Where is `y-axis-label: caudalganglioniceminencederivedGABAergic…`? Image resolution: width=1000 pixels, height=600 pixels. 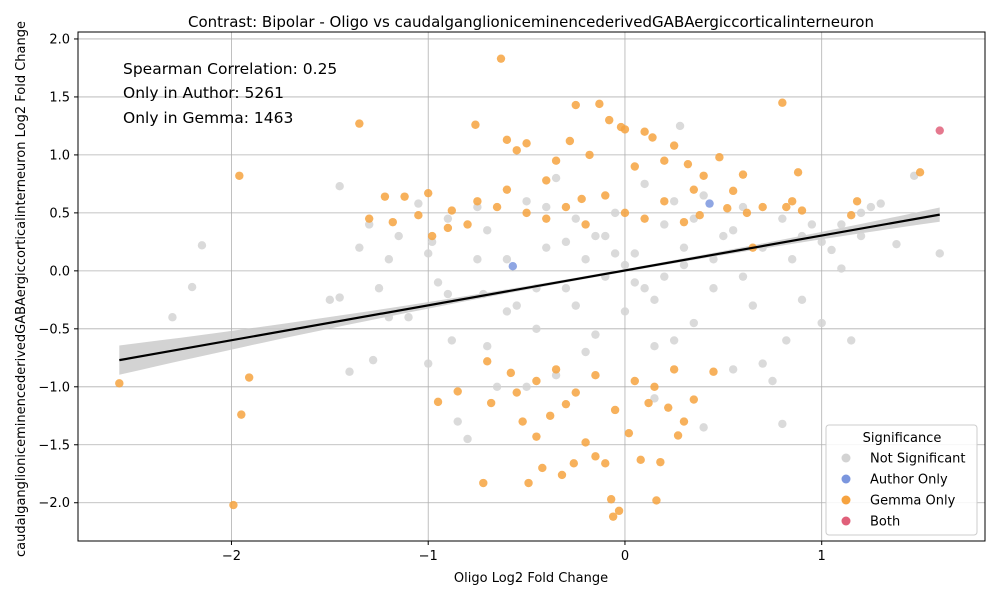
y-axis-label: caudalganglioniceminencederivedGABAergic… is located at coordinates (21, 289).